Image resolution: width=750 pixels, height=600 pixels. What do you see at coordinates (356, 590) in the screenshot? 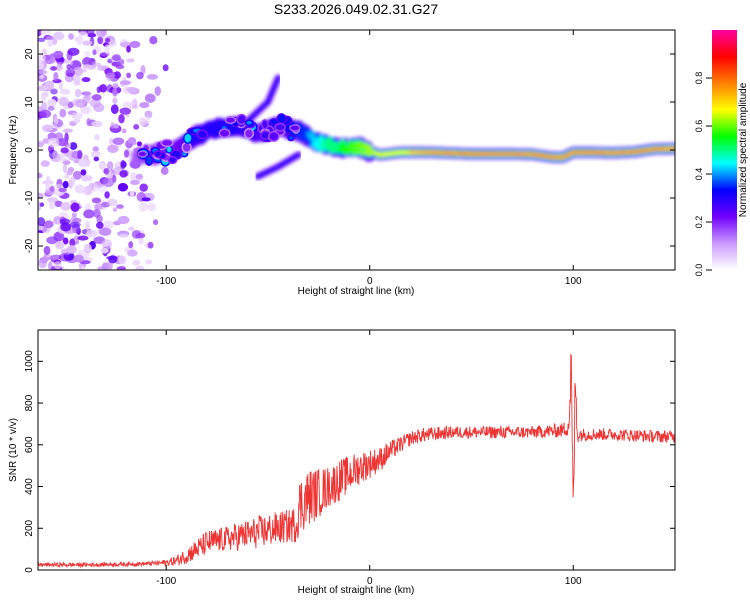
I see `snr-xlabel: Height of straight line (km)` at bounding box center [356, 590].